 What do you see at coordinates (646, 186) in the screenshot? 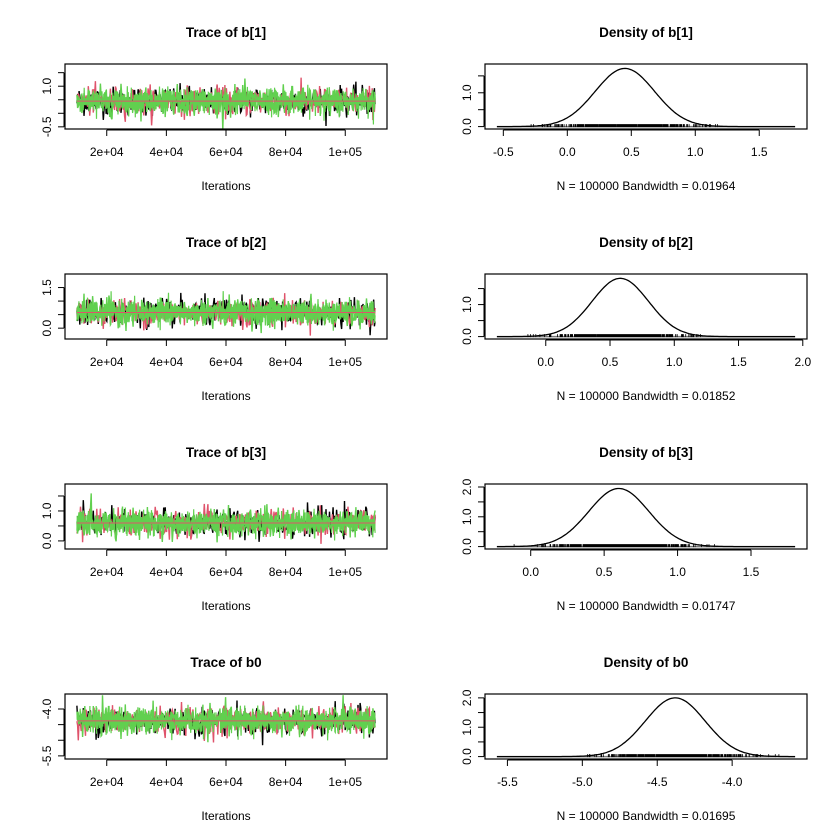
I see `x-axis-label: N = 100000 Bandwidth = 0.01964` at bounding box center [646, 186].